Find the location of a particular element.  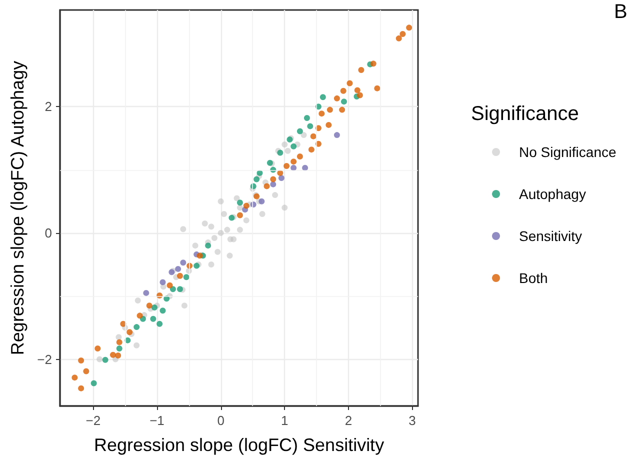

x-tick-label: 1 is located at coordinates (284, 420).